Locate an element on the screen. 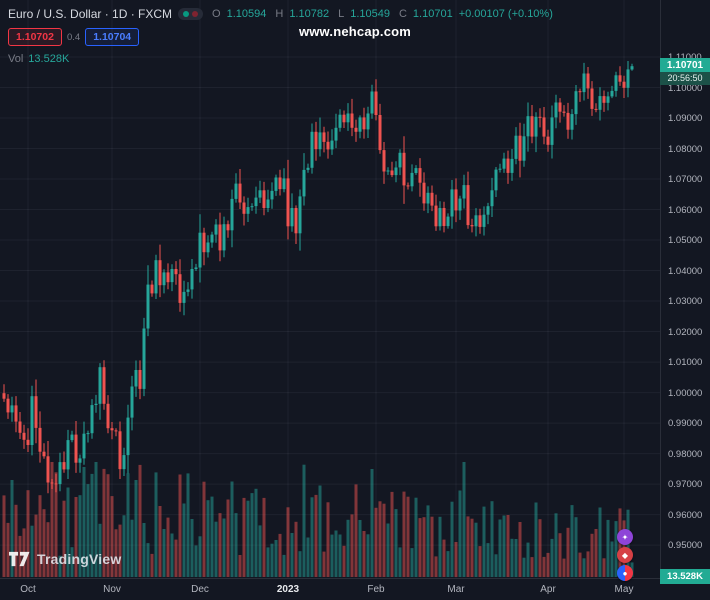 Image resolution: width=710 pixels, height=600 pixels. tradingview-logo: TradingView is located at coordinates (65, 559).